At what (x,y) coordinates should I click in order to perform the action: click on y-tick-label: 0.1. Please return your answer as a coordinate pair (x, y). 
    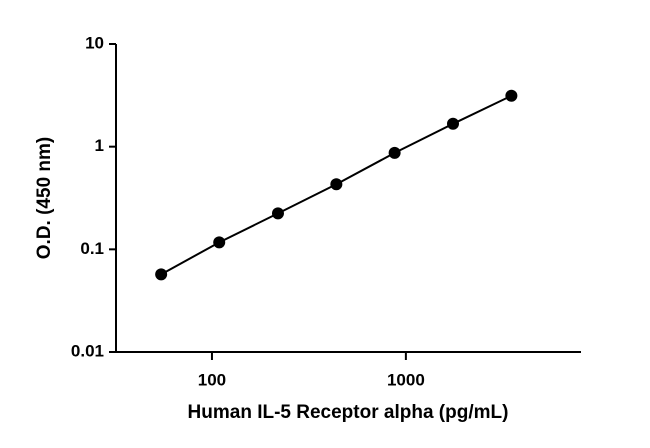
    Looking at the image, I should click on (92, 248).